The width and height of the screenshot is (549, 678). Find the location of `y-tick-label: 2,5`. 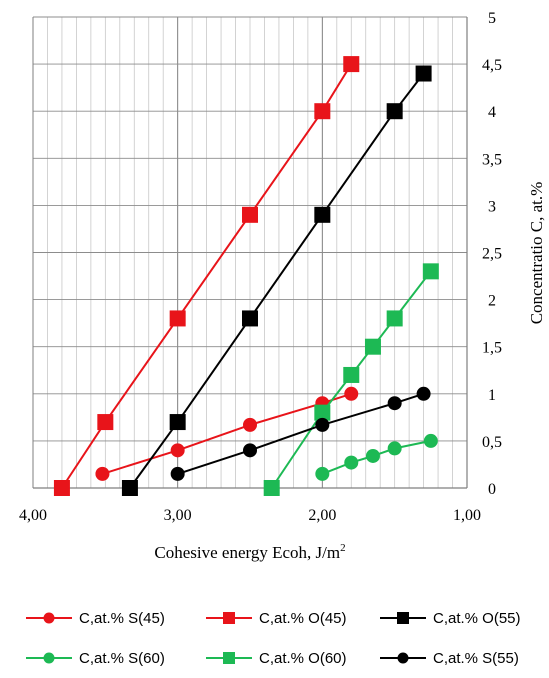

y-tick-label: 2,5 is located at coordinates (492, 254).